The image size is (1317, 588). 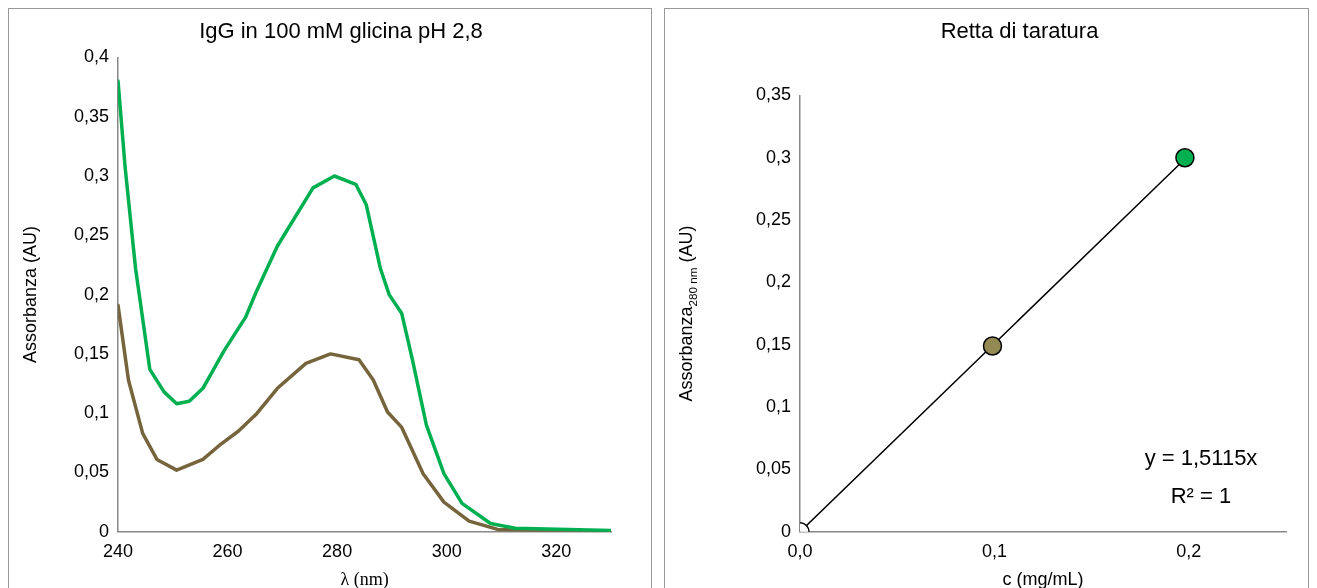 What do you see at coordinates (687, 313) in the screenshot?
I see `y-axis-title: Assorbanza280 nm (AU)` at bounding box center [687, 313].